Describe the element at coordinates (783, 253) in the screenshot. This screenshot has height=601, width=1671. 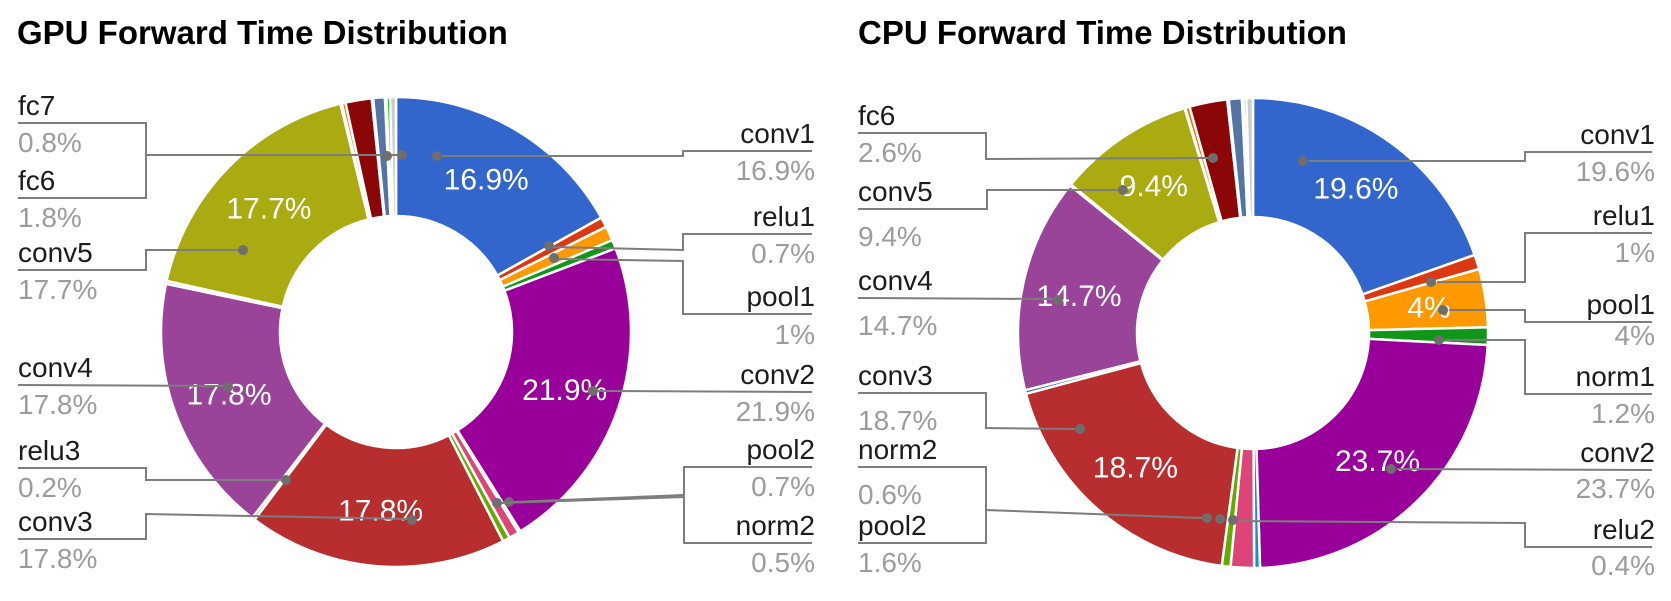
I see `gpu-callout-percent-relu1: 0.7%` at that location.